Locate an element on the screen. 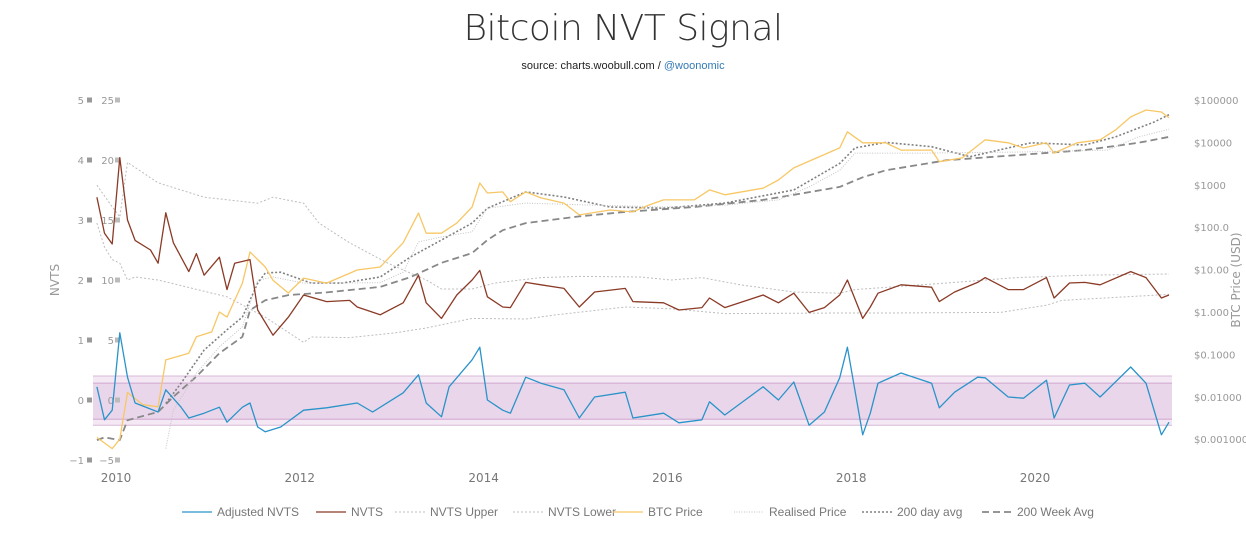 This screenshot has height=545, width=1246. legend-label: NVTS is located at coordinates (367, 512).